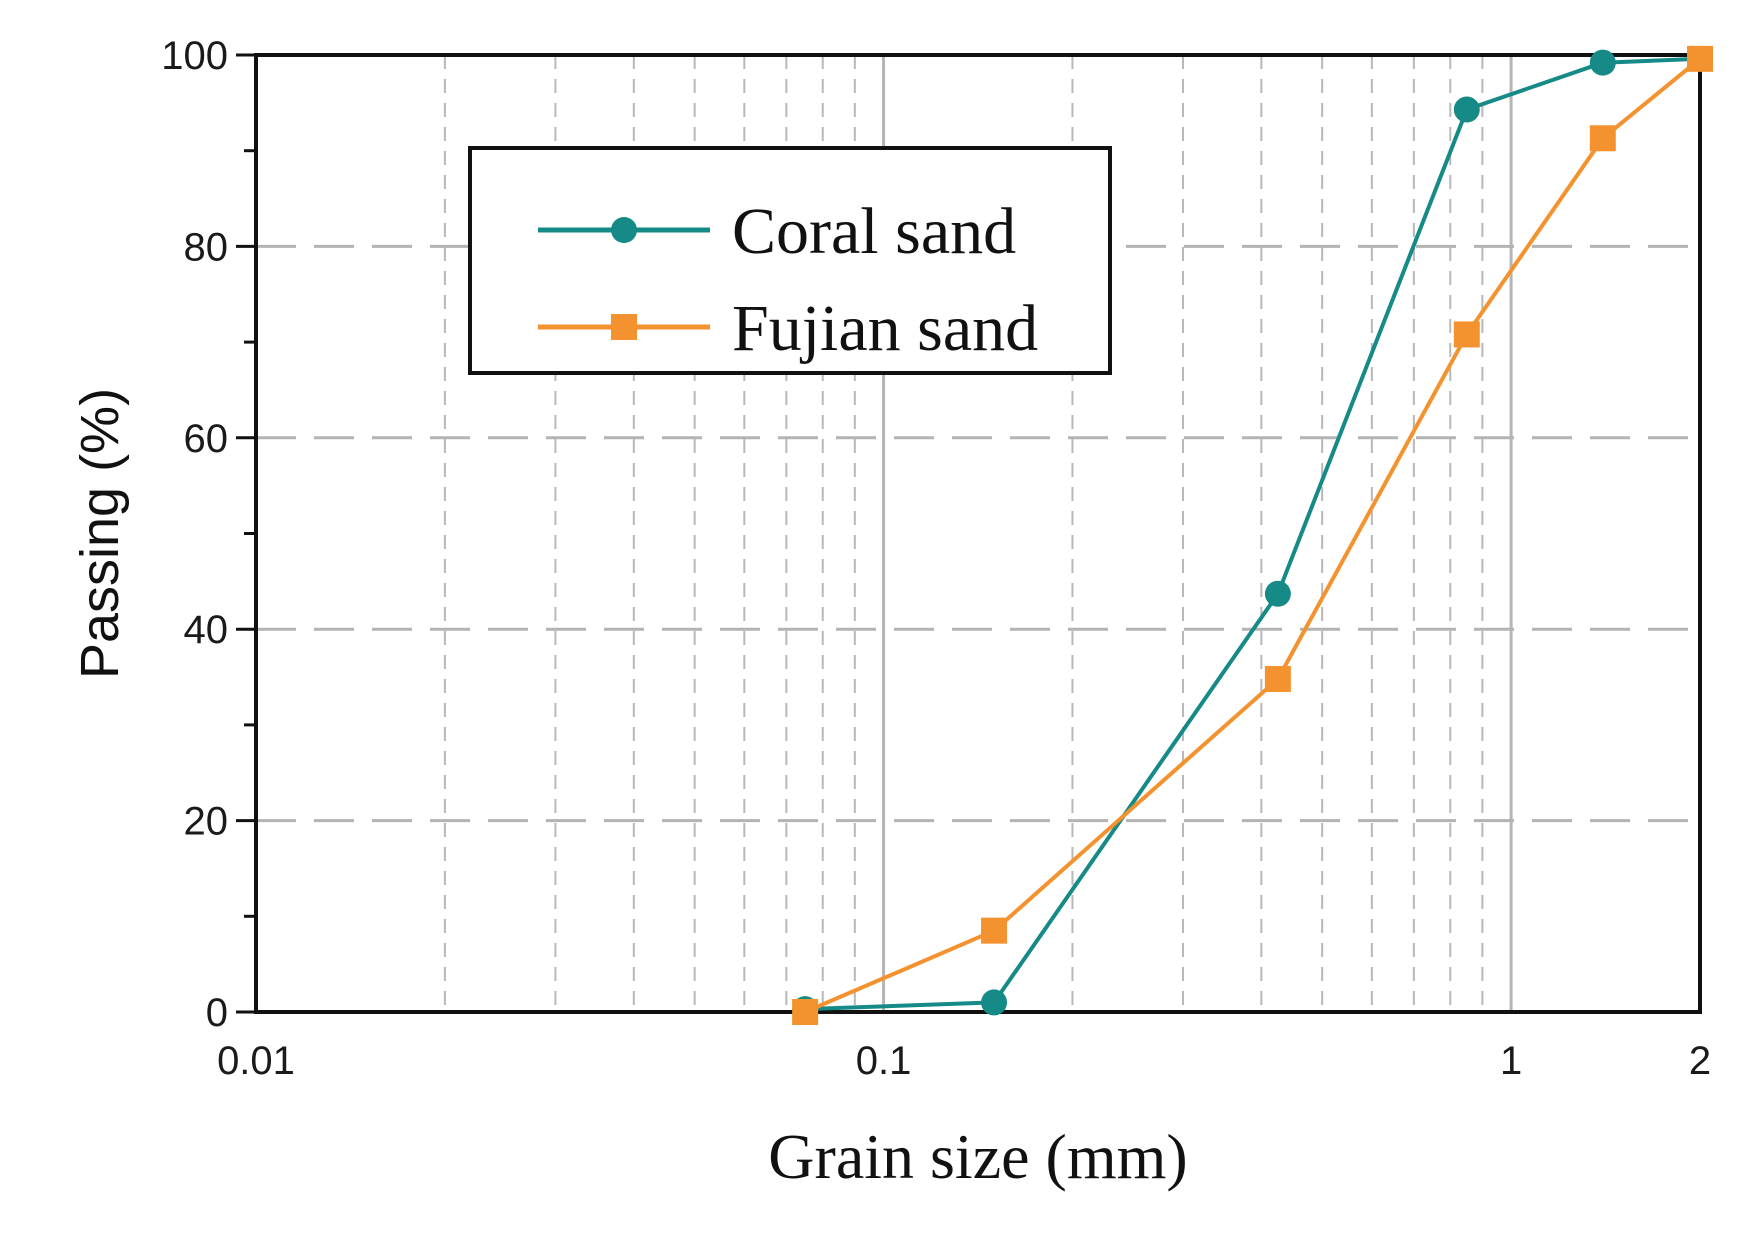  I want to click on x-axis-title: Grain size (mm), so click(977, 1156).